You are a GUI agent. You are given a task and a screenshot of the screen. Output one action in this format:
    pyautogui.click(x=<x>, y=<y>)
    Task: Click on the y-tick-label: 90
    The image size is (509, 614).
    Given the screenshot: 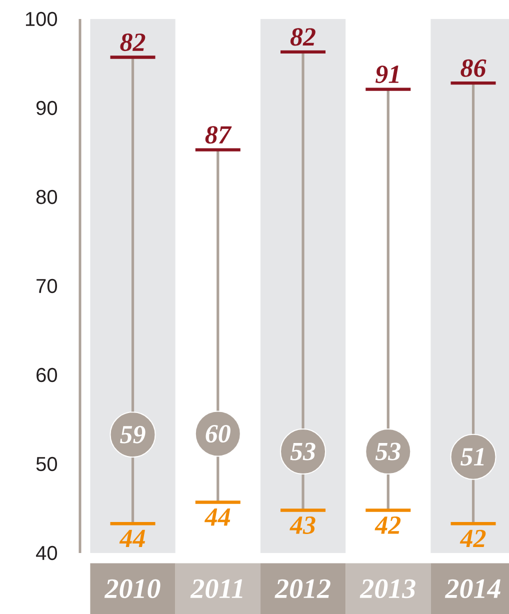 What is the action you would take?
    pyautogui.click(x=47, y=108)
    